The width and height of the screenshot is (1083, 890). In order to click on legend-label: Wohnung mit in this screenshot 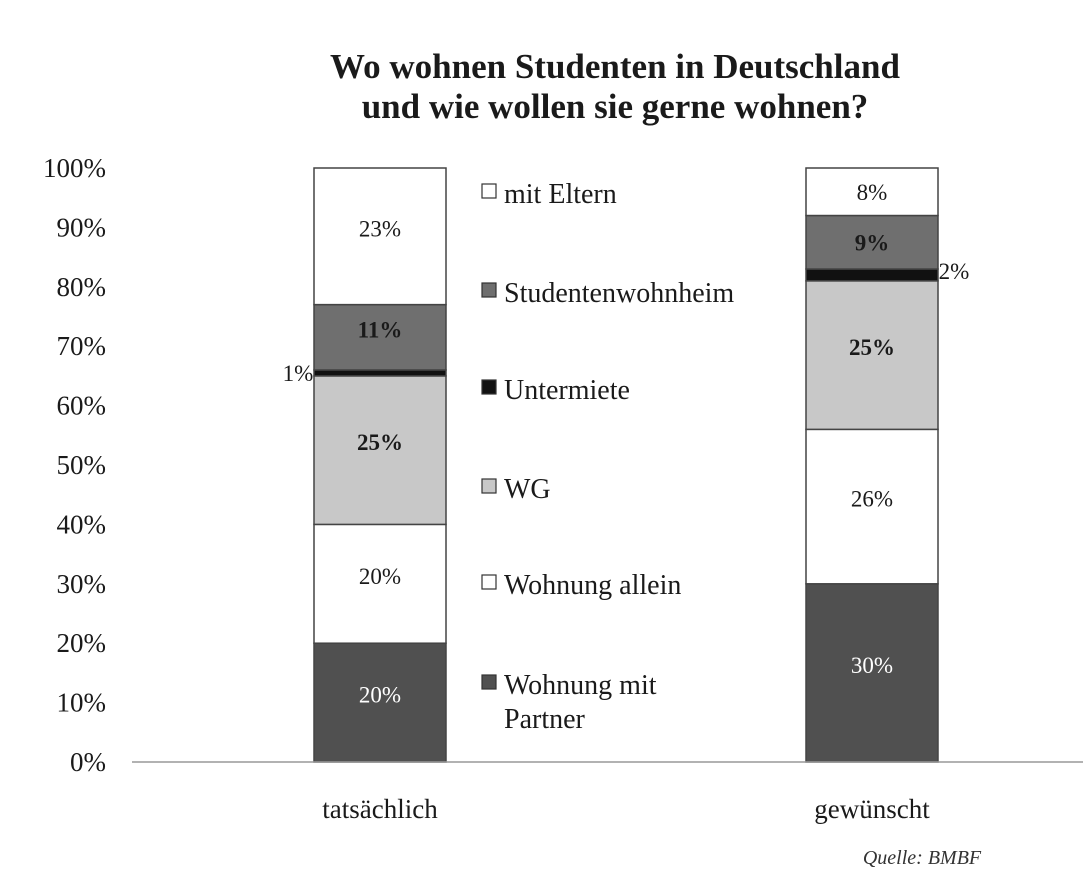, I will do `click(580, 685)`.